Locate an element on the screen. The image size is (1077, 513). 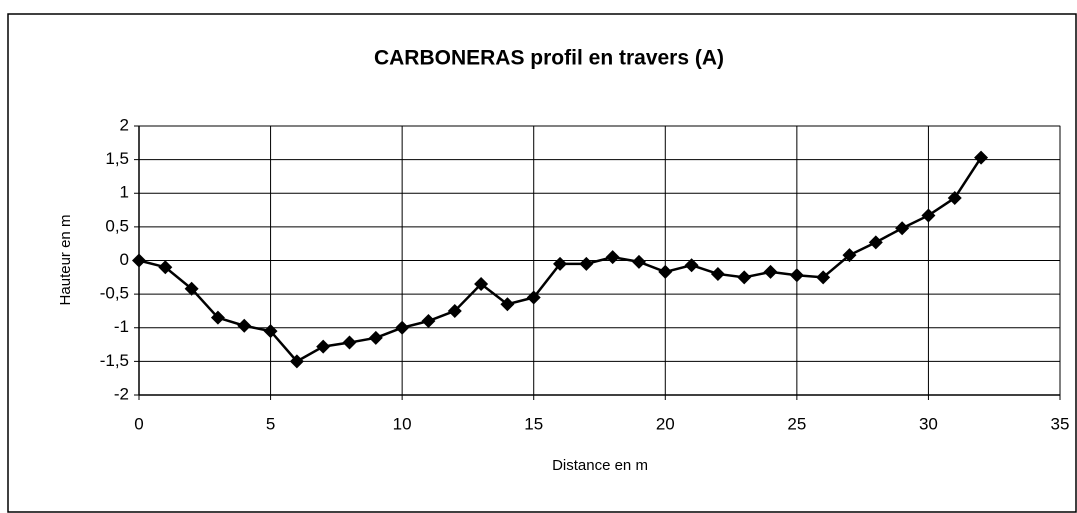
chart-title: CARBONERAS profil en travers (A) is located at coordinates (549, 58).